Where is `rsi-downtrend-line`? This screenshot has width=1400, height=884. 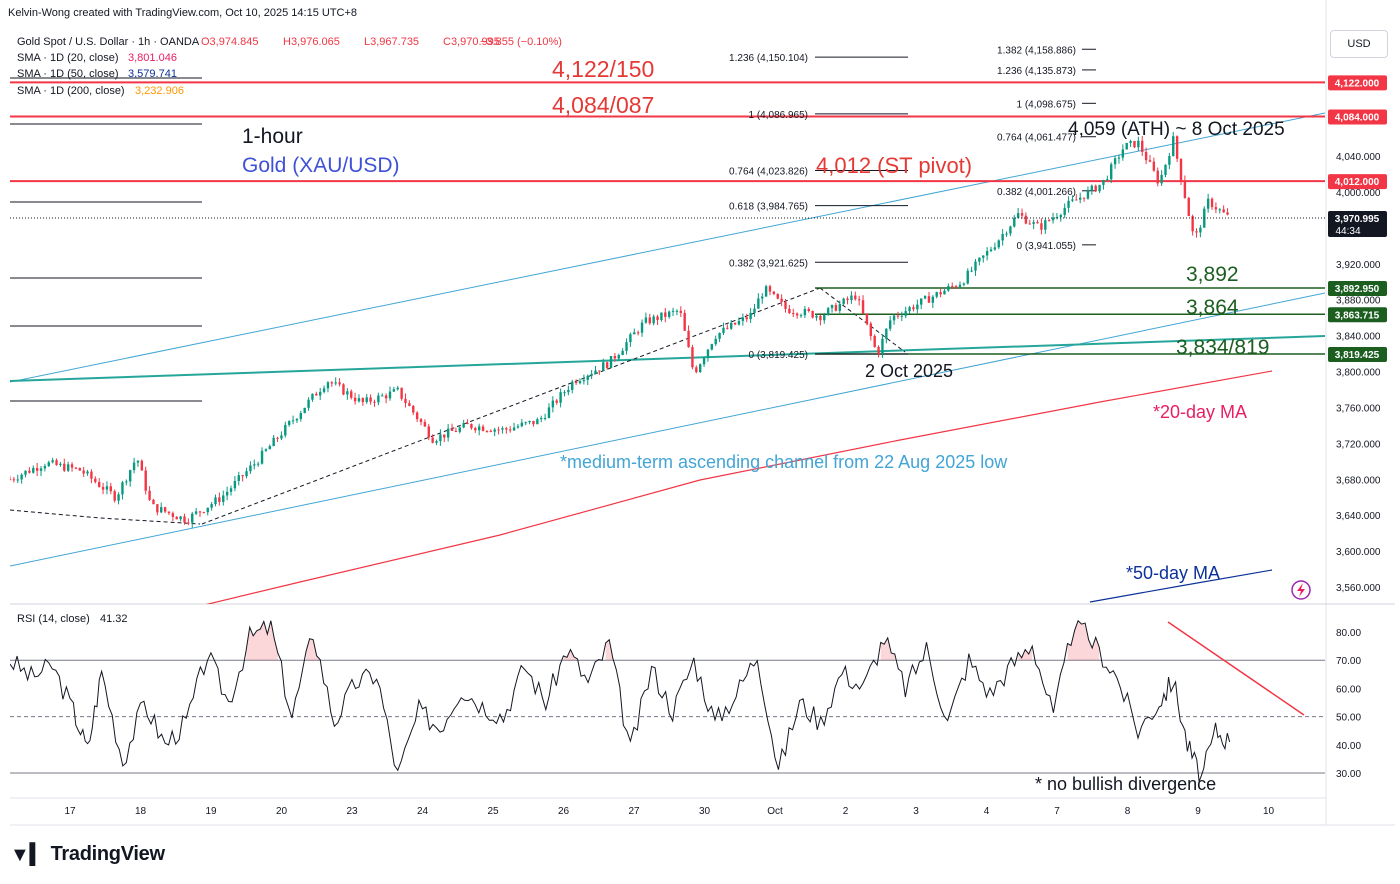
rsi-downtrend-line is located at coordinates (1236, 668).